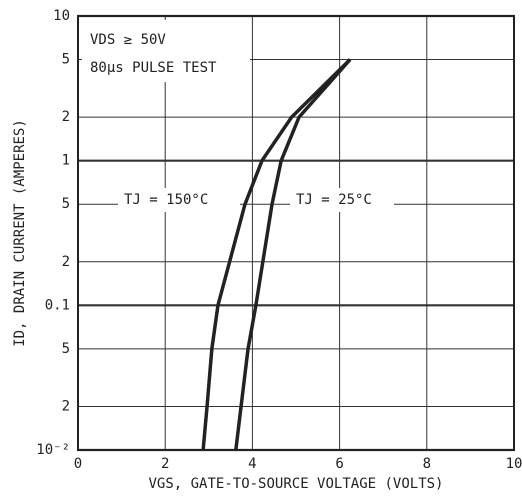 The image size is (522, 498). Describe the element at coordinates (514, 464) in the screenshot. I see `x-tick-label: 10` at that location.